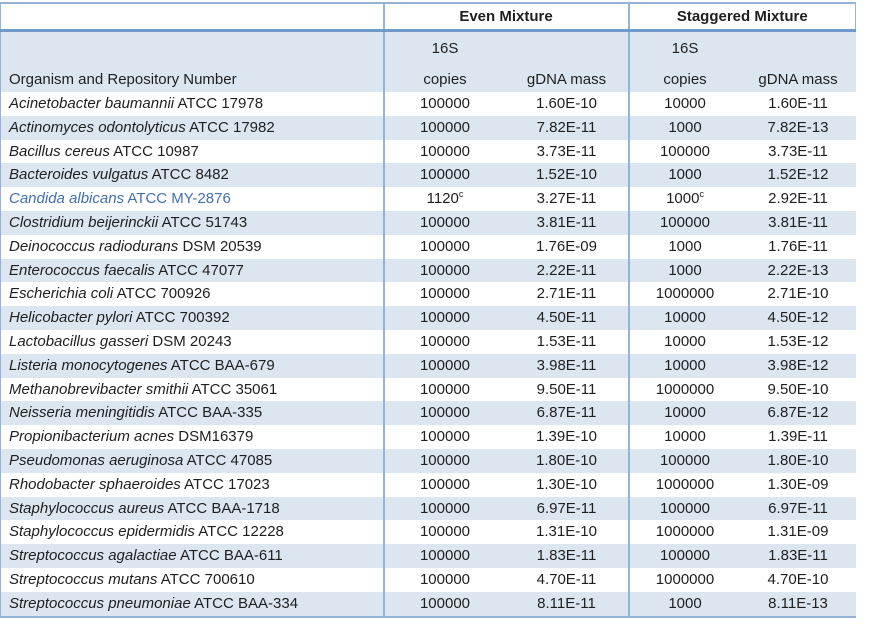 The width and height of the screenshot is (869, 632). Describe the element at coordinates (88, 365) in the screenshot. I see `organism-name: Listeria monocytogenes` at that location.